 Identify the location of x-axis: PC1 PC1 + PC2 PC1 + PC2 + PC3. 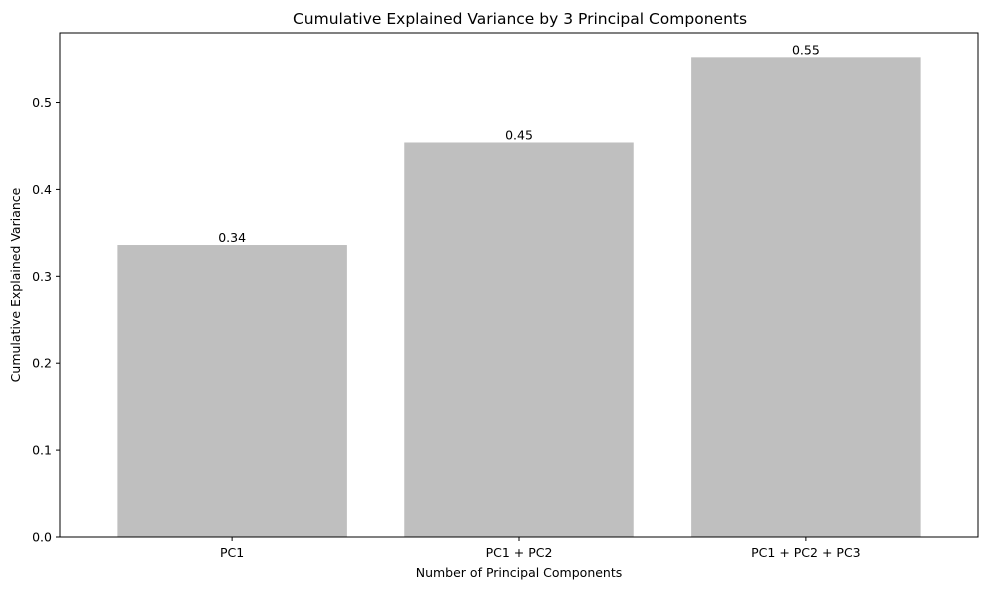
(540, 548).